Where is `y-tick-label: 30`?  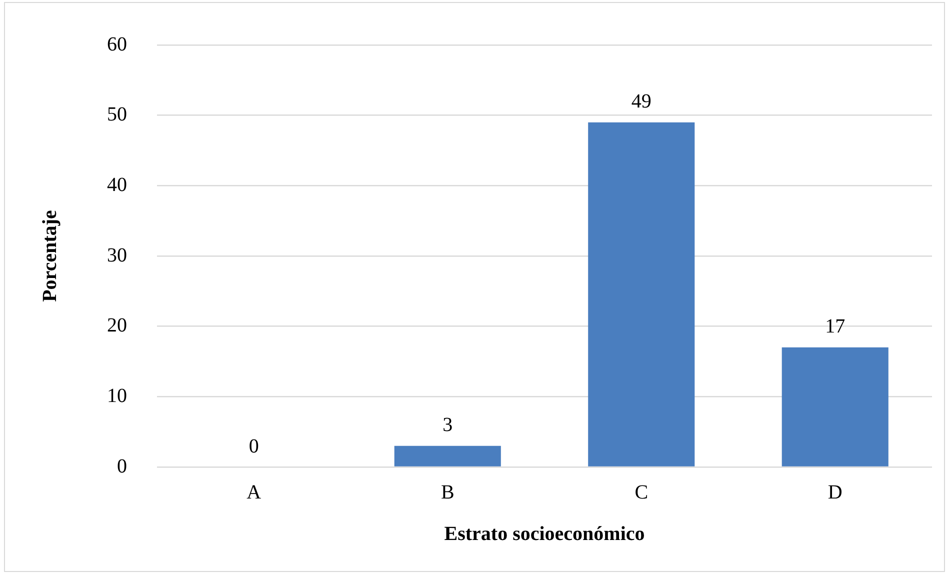 y-tick-label: 30 is located at coordinates (117, 255).